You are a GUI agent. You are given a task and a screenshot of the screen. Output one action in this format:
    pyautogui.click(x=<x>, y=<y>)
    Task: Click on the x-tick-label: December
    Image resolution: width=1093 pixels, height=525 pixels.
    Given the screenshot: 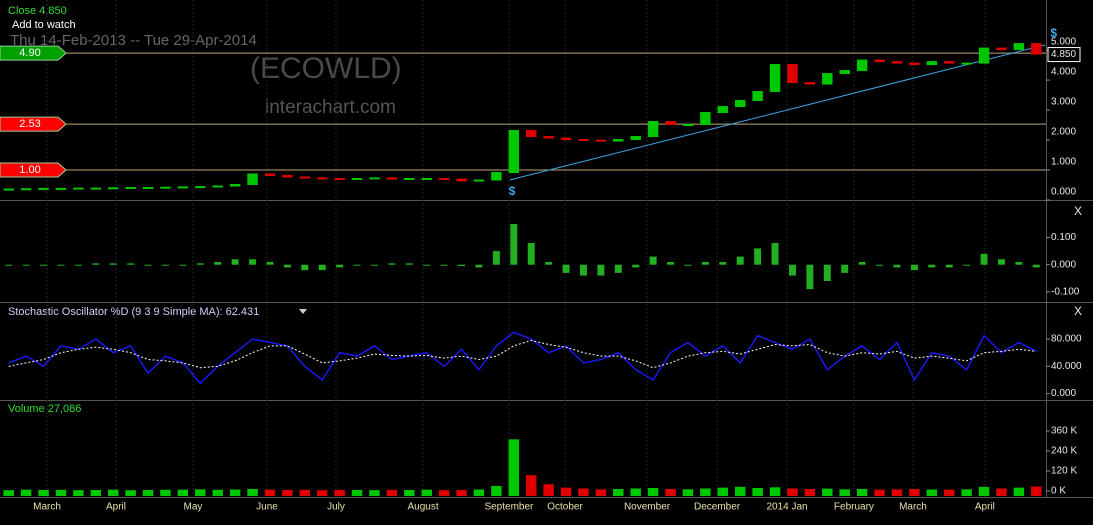 What is the action you would take?
    pyautogui.click(x=717, y=507)
    